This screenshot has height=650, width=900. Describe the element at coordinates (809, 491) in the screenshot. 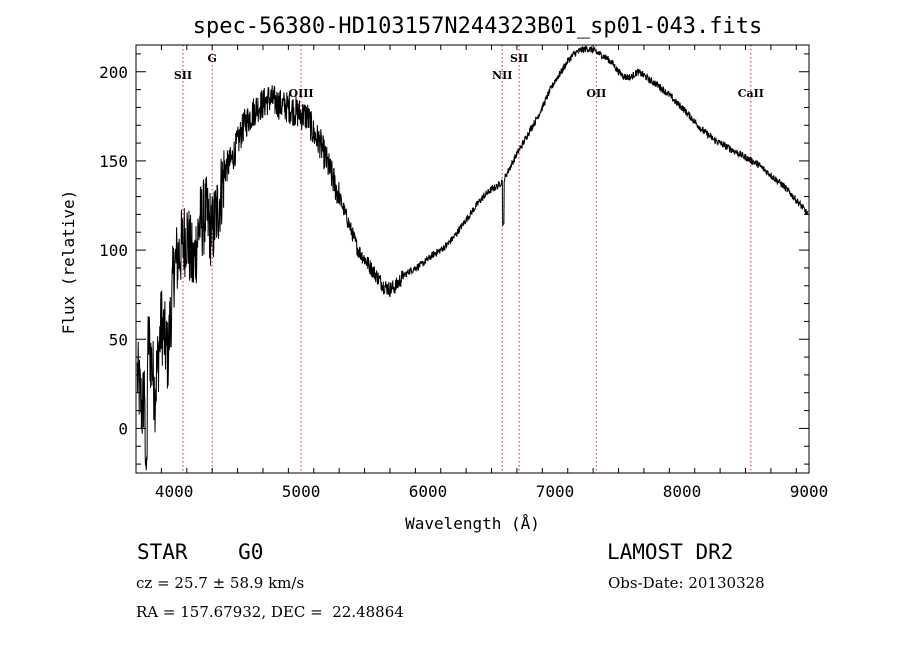

I see `x-tick-label: 9000` at that location.